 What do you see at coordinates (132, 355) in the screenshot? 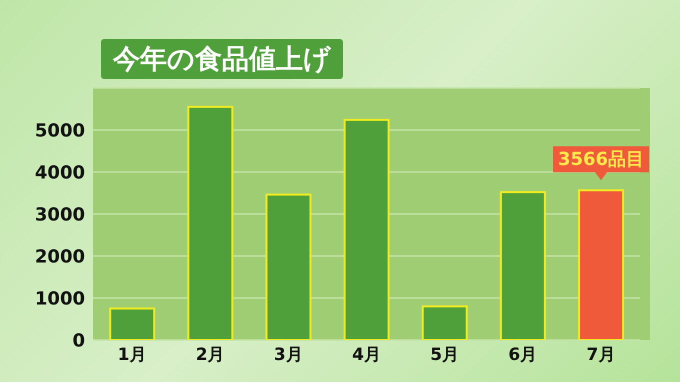
I see `x-tick-label: 1月` at bounding box center [132, 355].